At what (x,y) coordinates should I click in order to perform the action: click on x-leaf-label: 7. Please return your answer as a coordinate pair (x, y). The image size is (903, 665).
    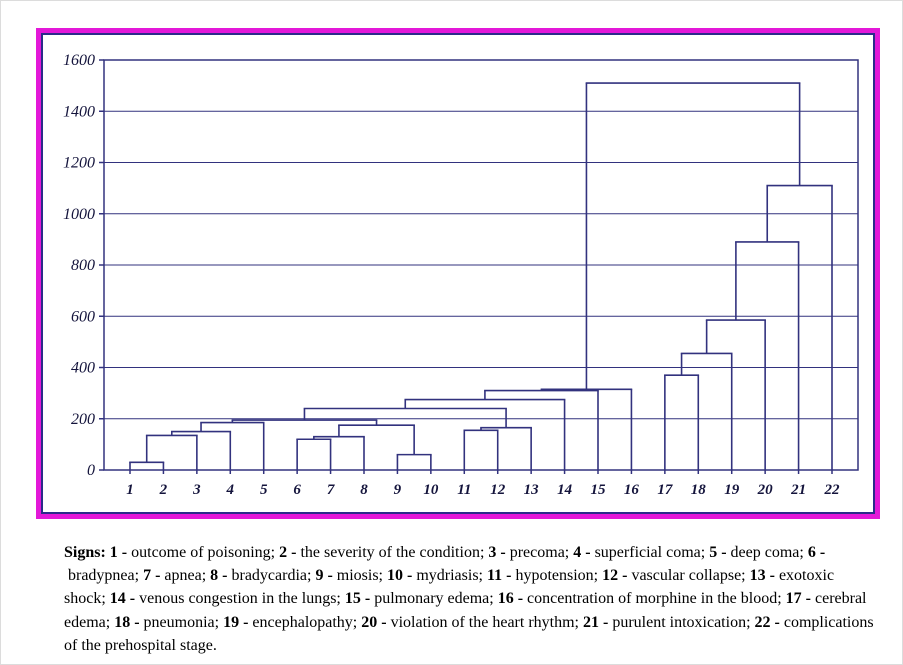
    Looking at the image, I should click on (331, 490).